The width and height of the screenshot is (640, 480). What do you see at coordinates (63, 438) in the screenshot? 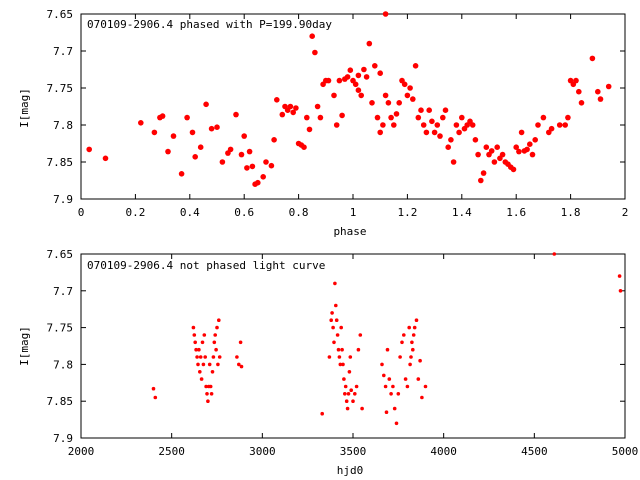
I see `unphased-y-tick-label: 7.9` at bounding box center [63, 438].